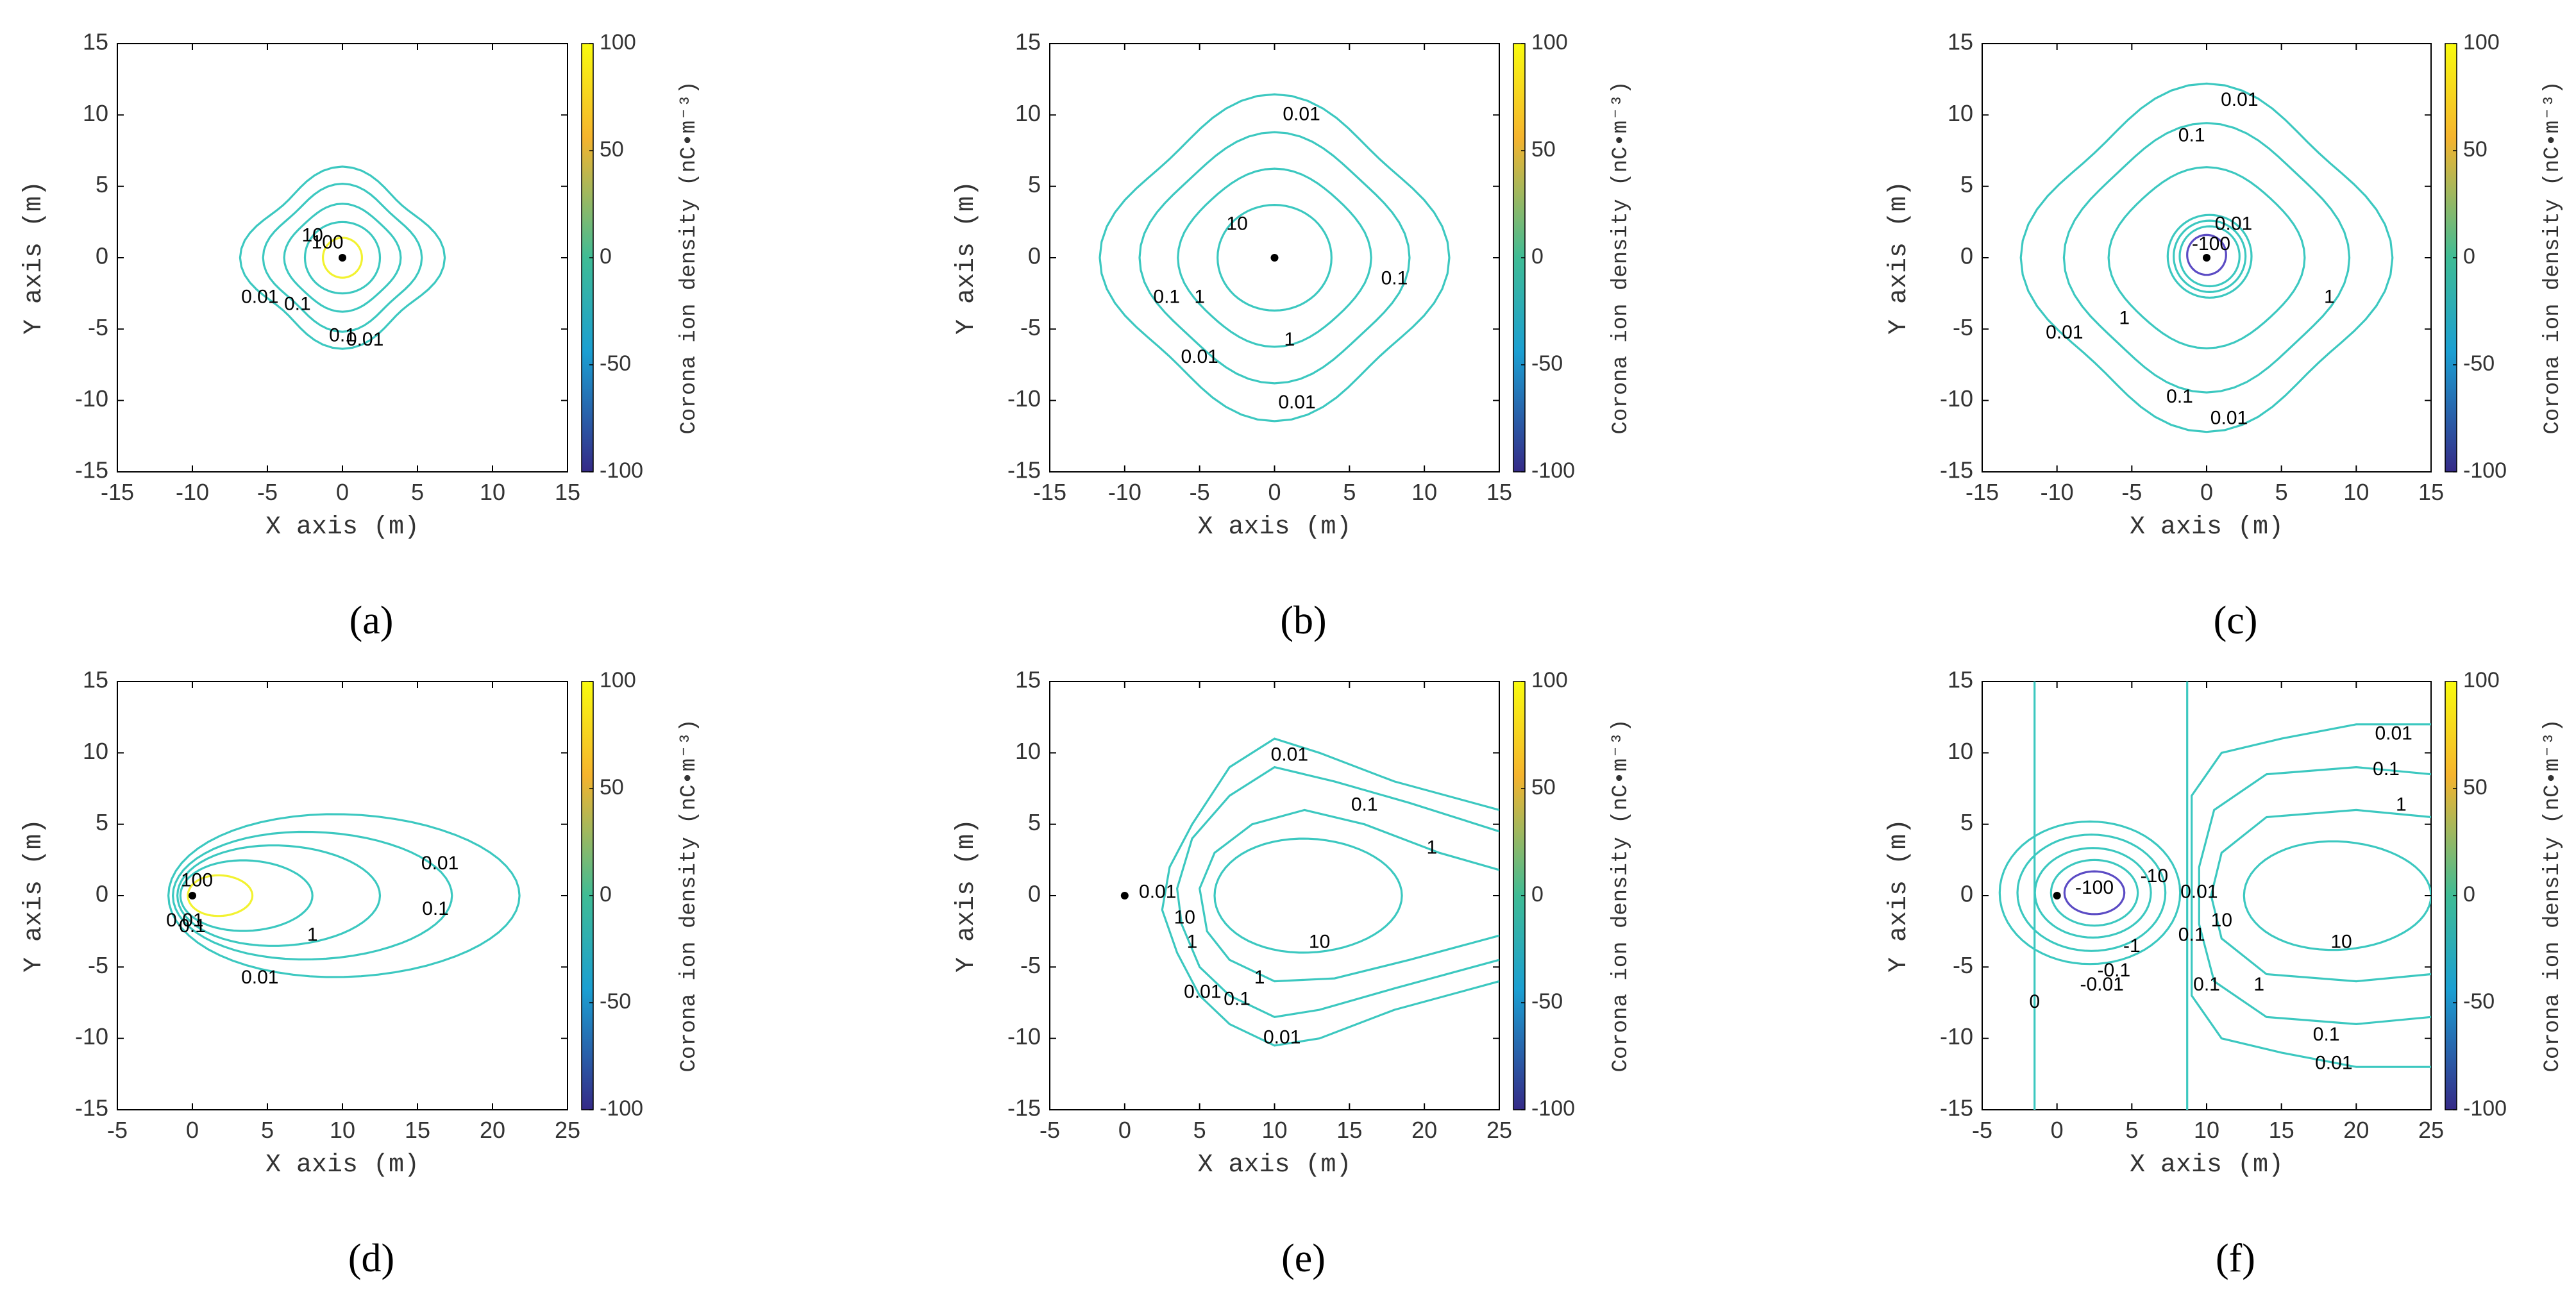 The width and height of the screenshot is (2576, 1313). I want to click on colorbar-tick-label: -100, so click(621, 1108).